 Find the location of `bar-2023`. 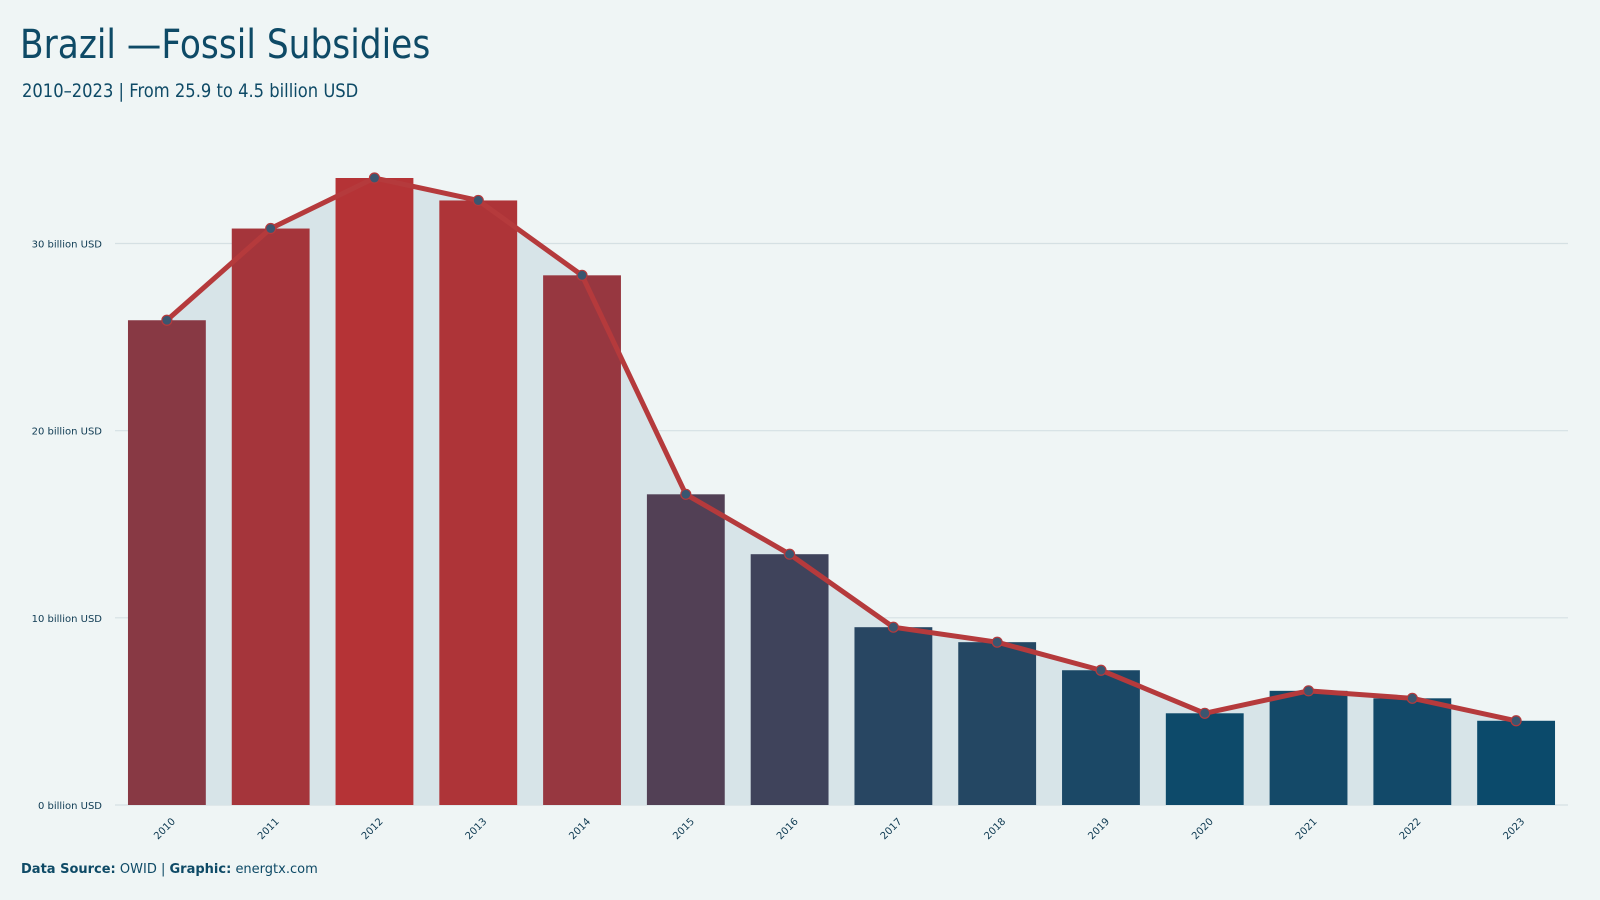

bar-2023 is located at coordinates (1516, 762).